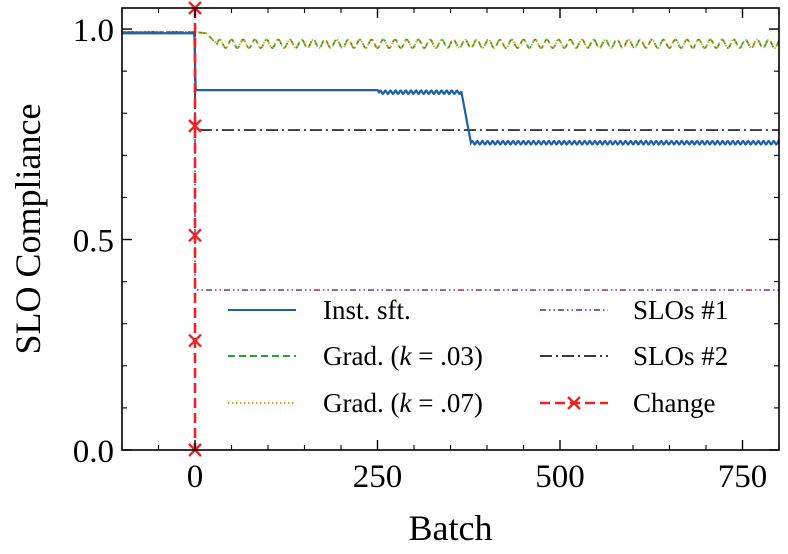 The height and width of the screenshot is (554, 788). I want to click on legend-label-left-2: Grad. (k = .07), so click(403, 403).